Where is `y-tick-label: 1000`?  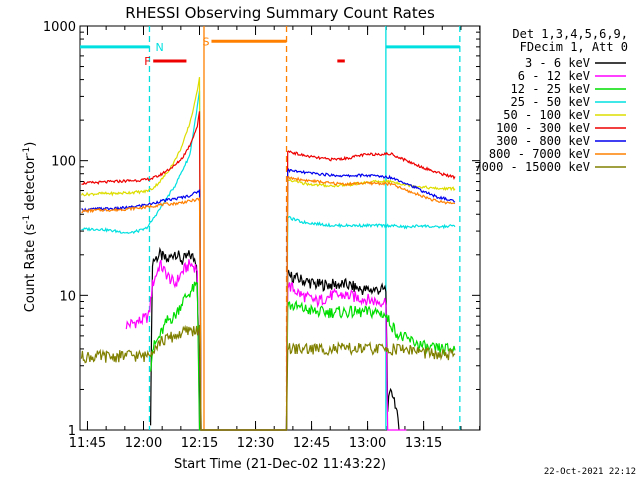
y-tick-label: 1000 is located at coordinates (59, 27).